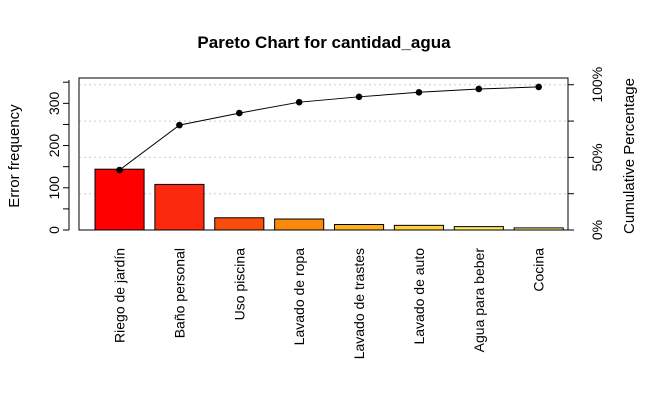 The width and height of the screenshot is (649, 407). What do you see at coordinates (597, 230) in the screenshot?
I see `y2-tick-label: 0%` at bounding box center [597, 230].